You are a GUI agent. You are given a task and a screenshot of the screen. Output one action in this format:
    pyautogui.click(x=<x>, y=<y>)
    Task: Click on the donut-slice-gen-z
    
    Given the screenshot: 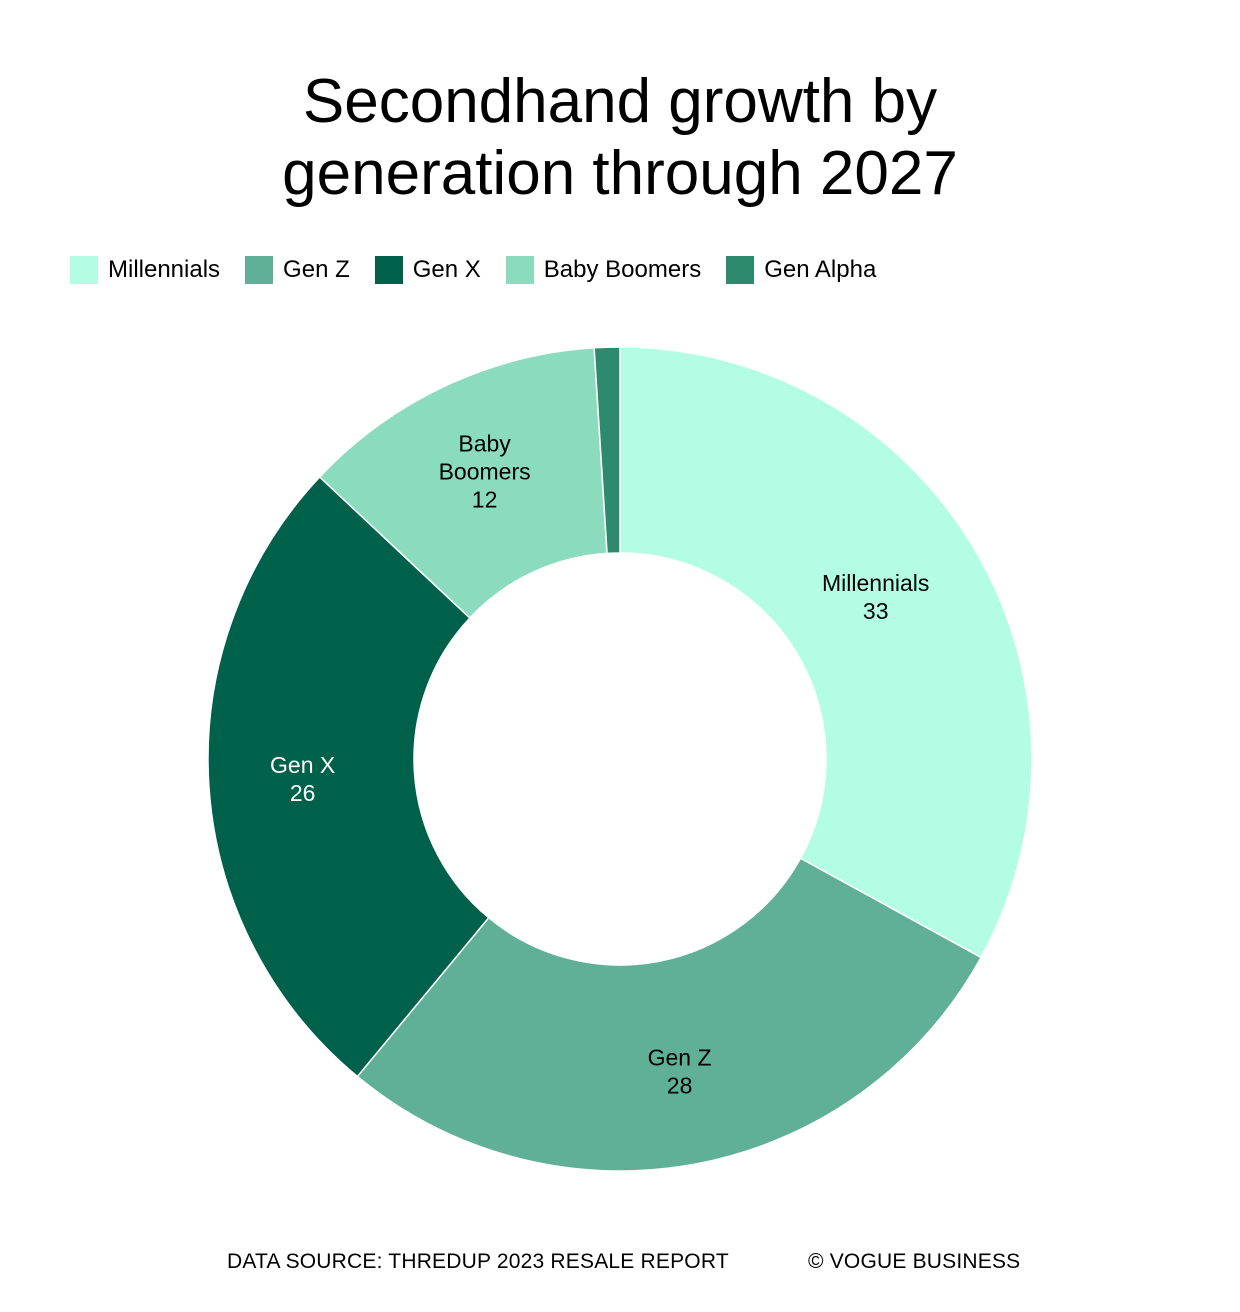 What is the action you would take?
    pyautogui.click(x=669, y=1014)
    